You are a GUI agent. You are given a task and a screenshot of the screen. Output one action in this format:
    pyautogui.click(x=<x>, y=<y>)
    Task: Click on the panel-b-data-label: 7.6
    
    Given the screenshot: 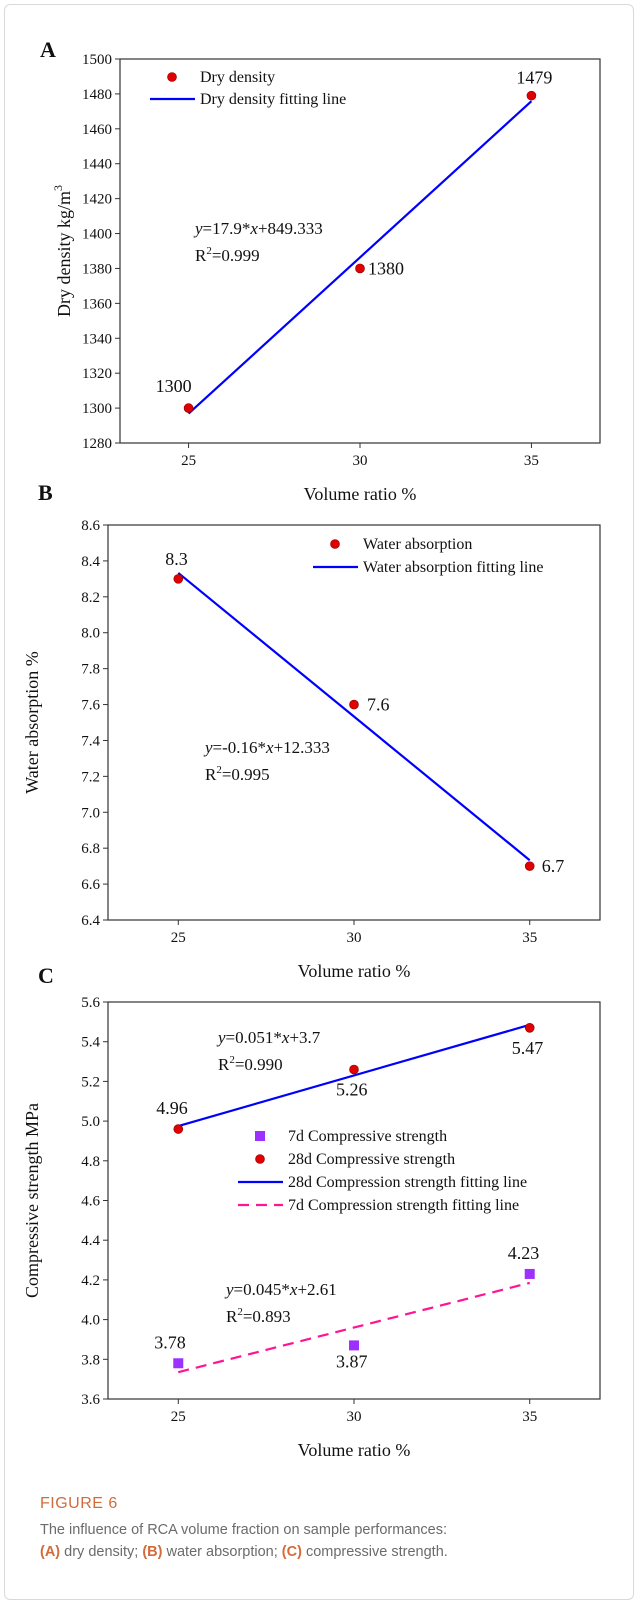 What is the action you would take?
    pyautogui.click(x=378, y=705)
    